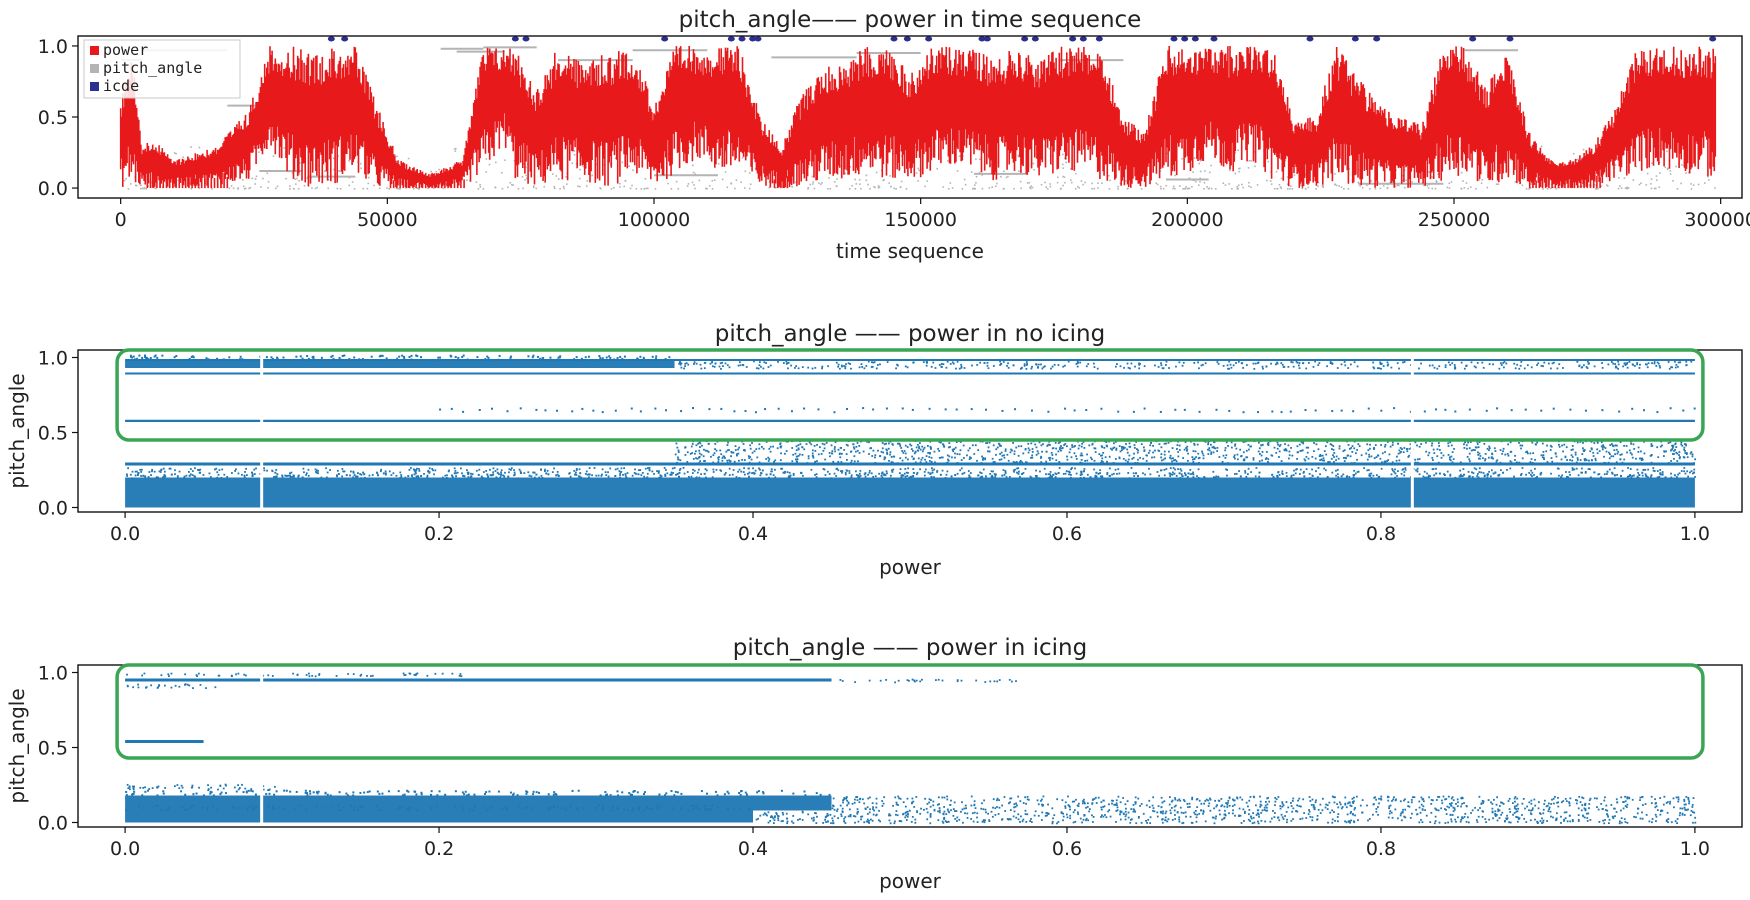  I want to click on scatter-line, so click(910, 360).